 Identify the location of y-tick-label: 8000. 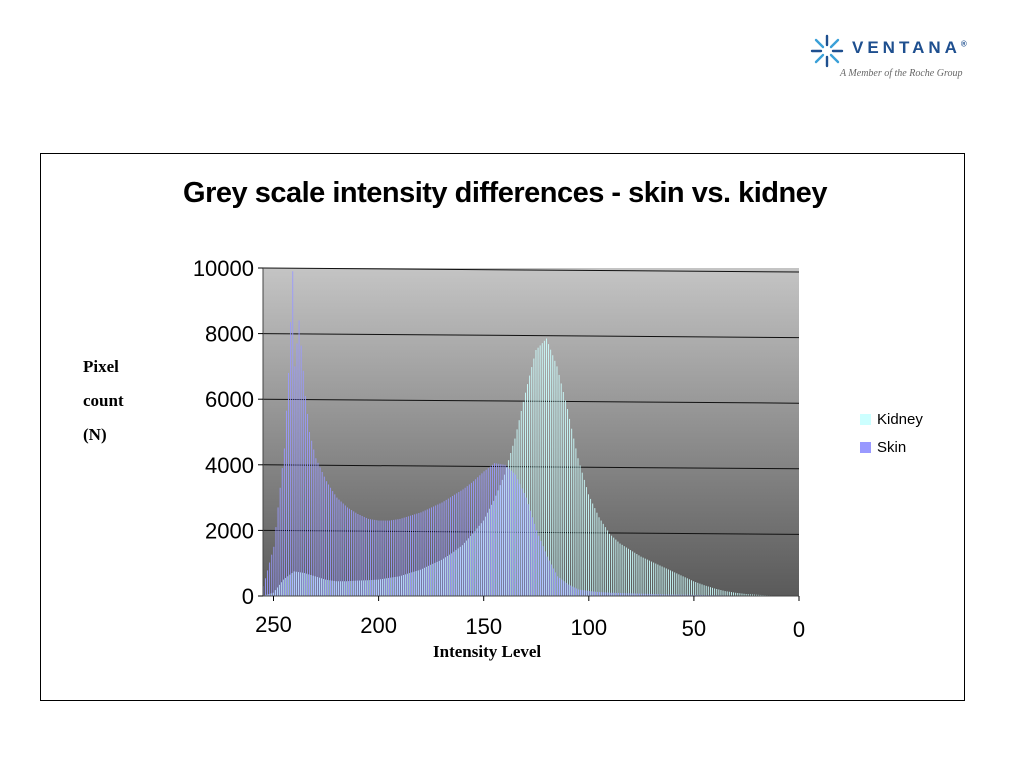
(229, 334).